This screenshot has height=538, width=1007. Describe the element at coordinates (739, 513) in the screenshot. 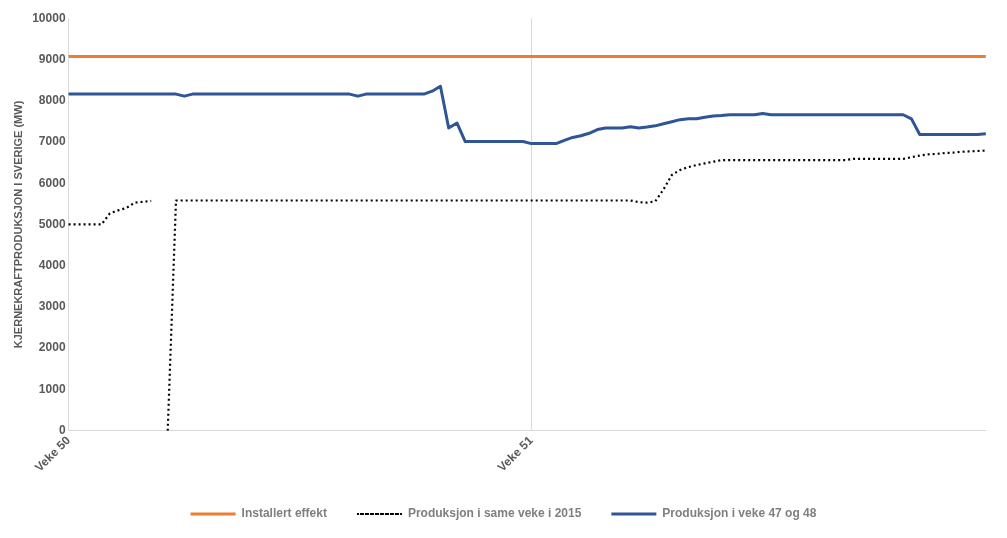

I see `legend-label: Produksjon i veke 47 og 48` at that location.